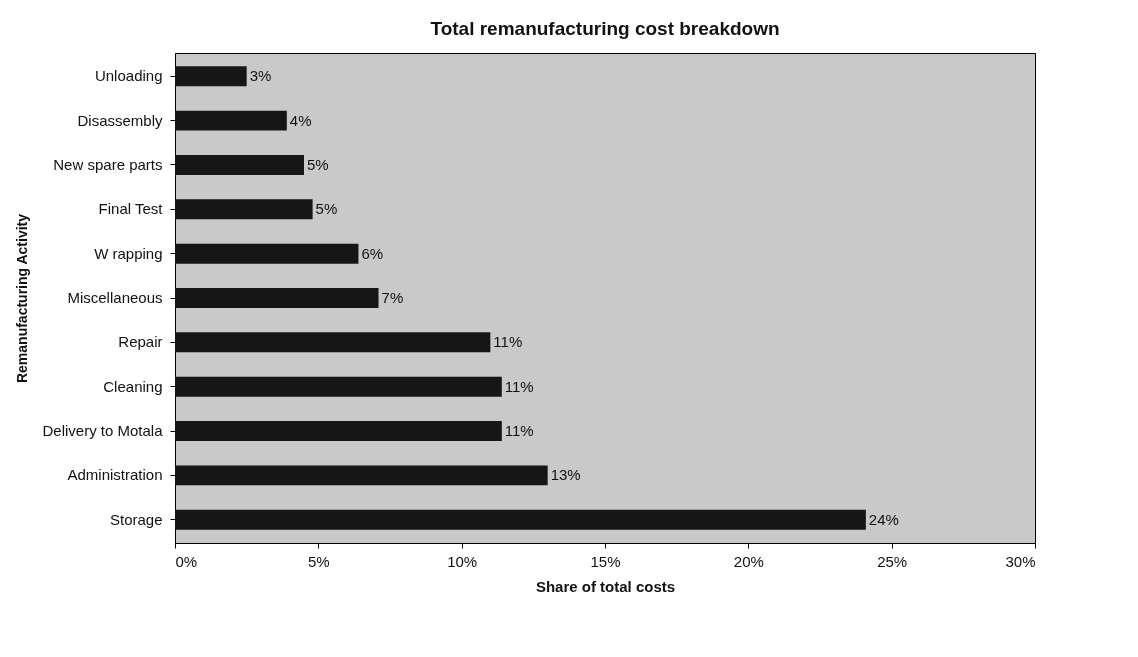 The width and height of the screenshot is (1138, 657). Describe the element at coordinates (186, 561) in the screenshot. I see `x-tick-label: 0%` at that location.